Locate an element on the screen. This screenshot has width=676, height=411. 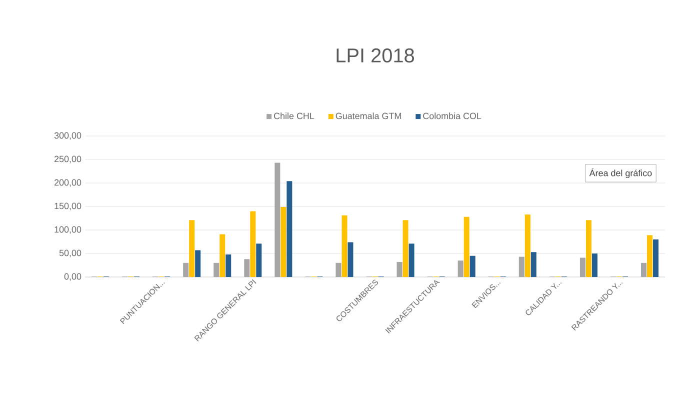
legend-label: Guatemala GTM is located at coordinates (368, 116).